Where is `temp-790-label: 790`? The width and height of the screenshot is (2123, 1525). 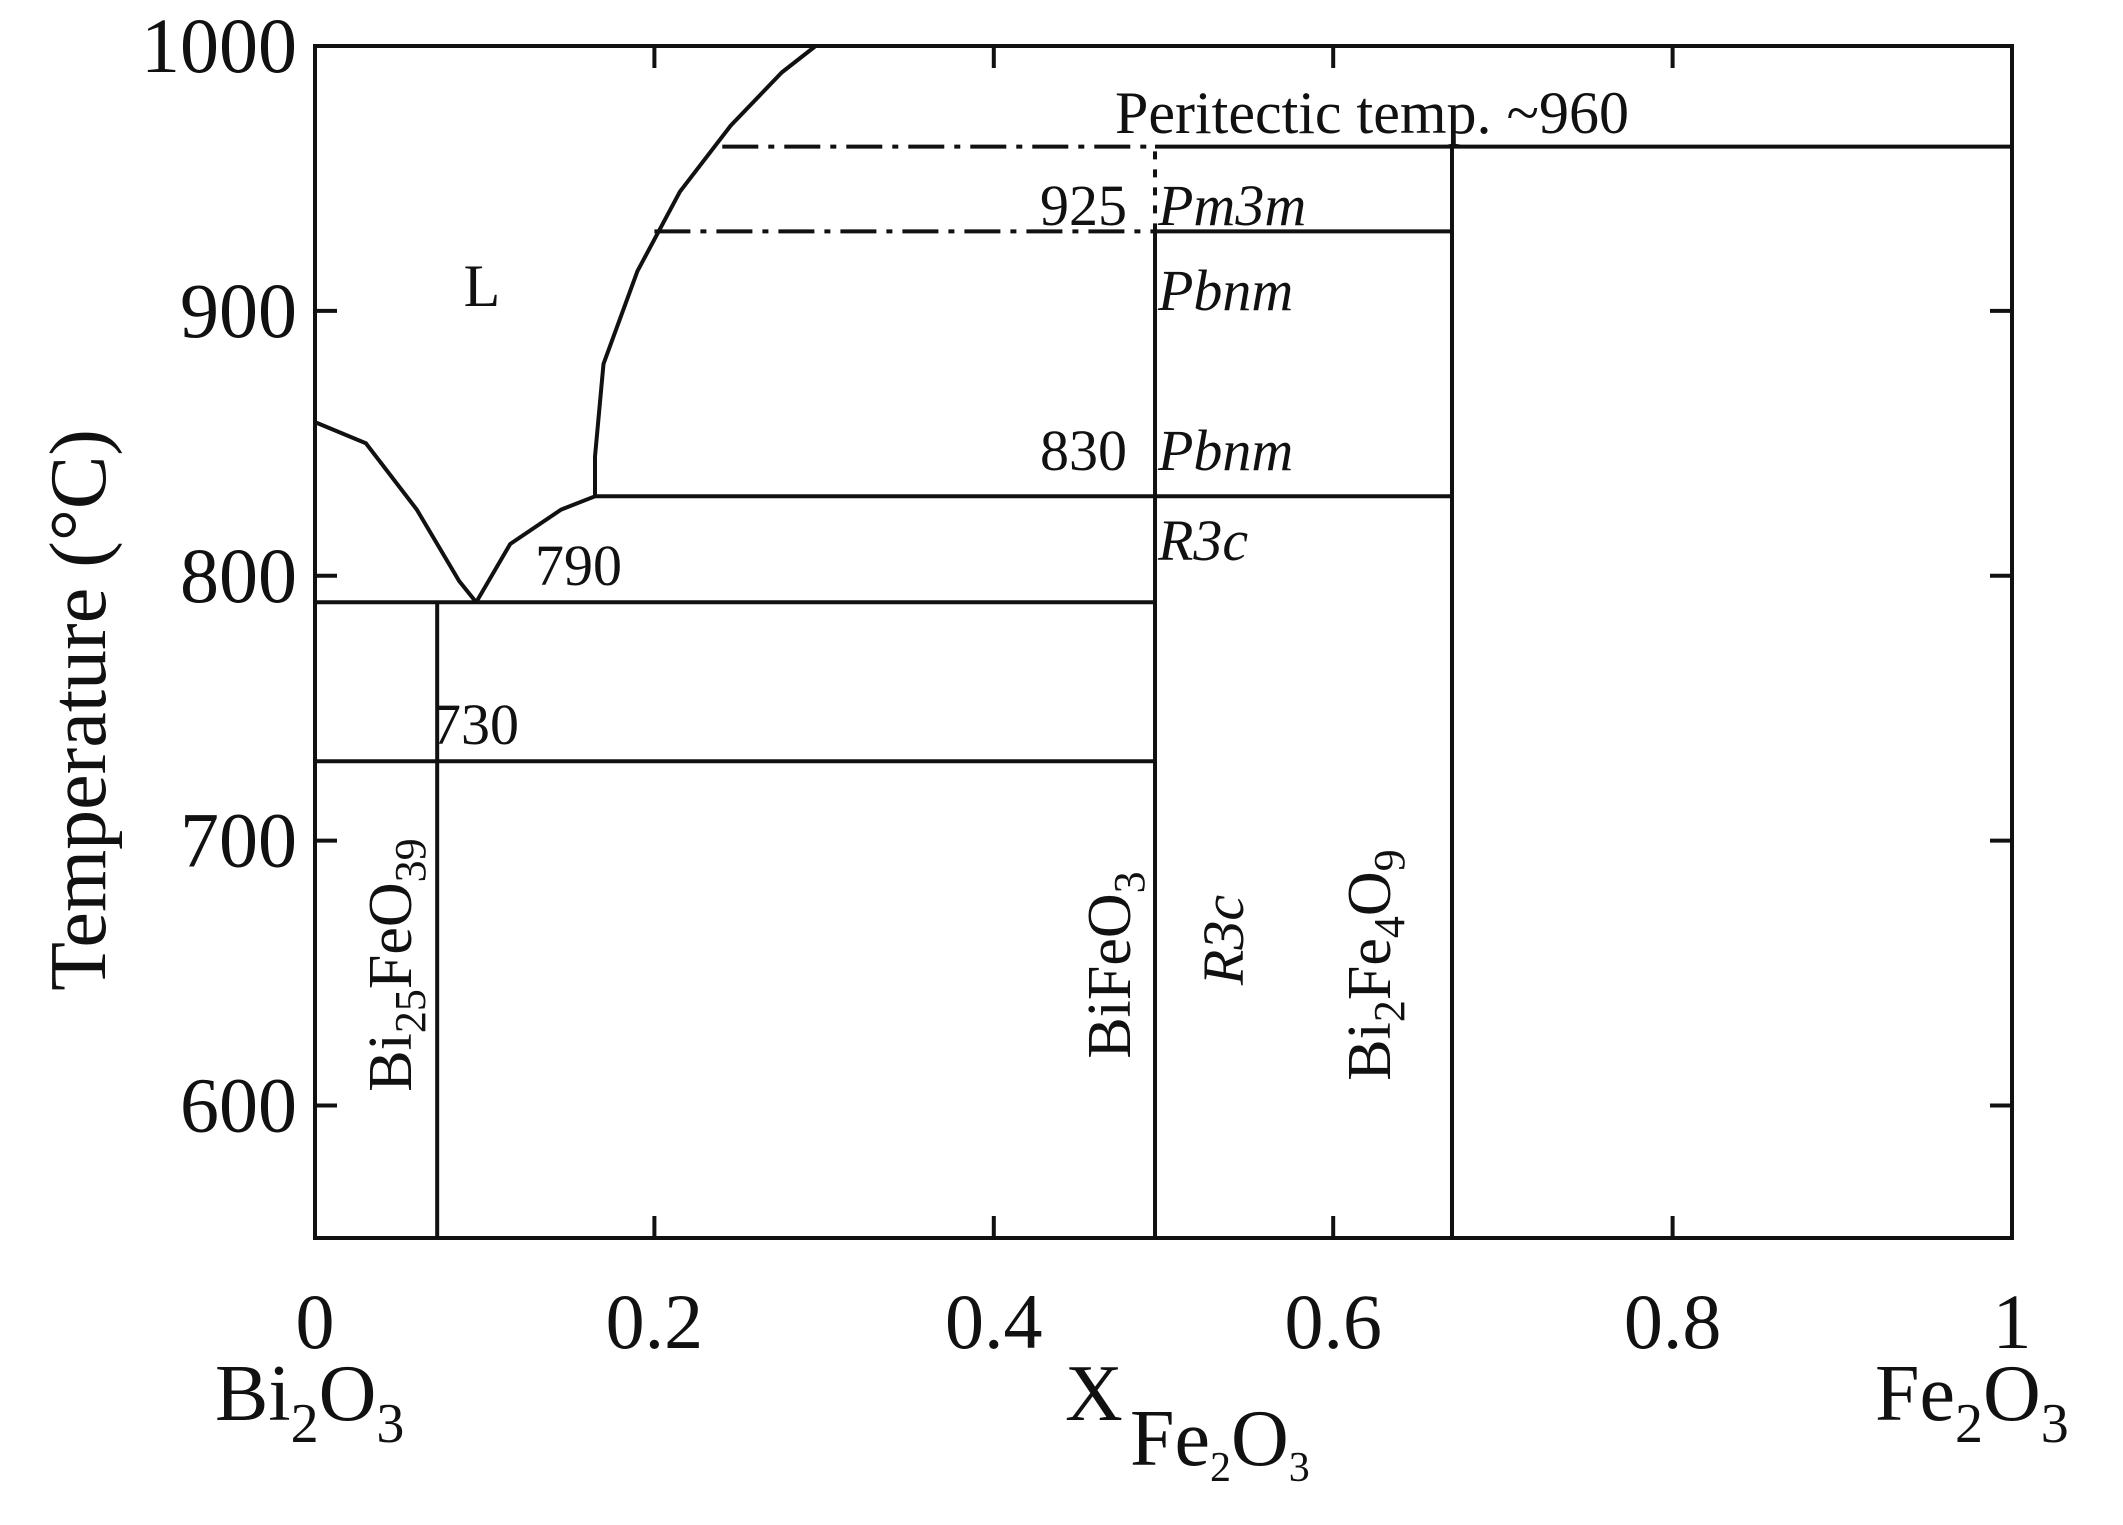
temp-790-label: 790 is located at coordinates (578, 565).